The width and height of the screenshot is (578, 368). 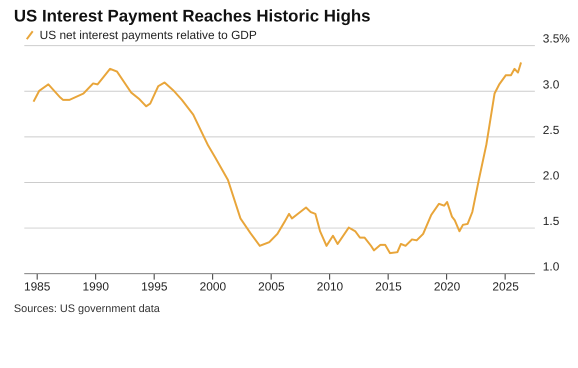 What do you see at coordinates (96, 287) in the screenshot?
I see `x-tick-label: 1990` at bounding box center [96, 287].